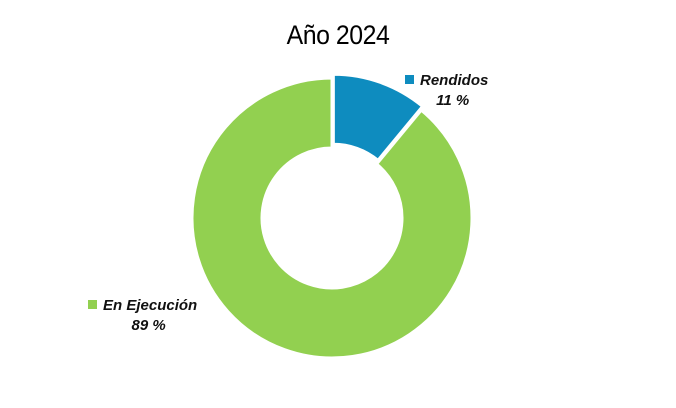 The image size is (676, 408). What do you see at coordinates (378, 117) in the screenshot?
I see `slice-rendidos` at bounding box center [378, 117].